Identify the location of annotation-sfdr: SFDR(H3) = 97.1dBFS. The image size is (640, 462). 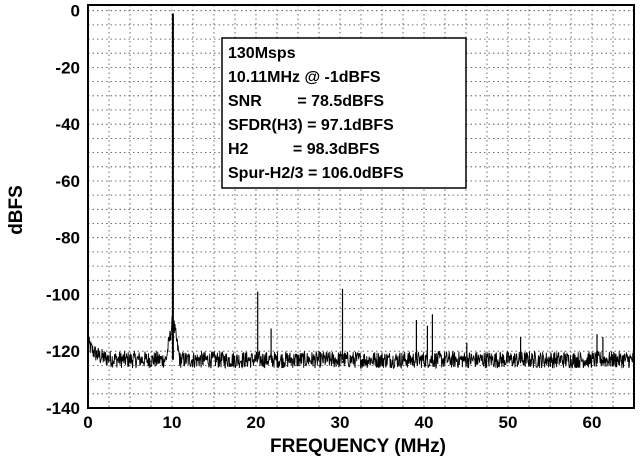
(311, 125).